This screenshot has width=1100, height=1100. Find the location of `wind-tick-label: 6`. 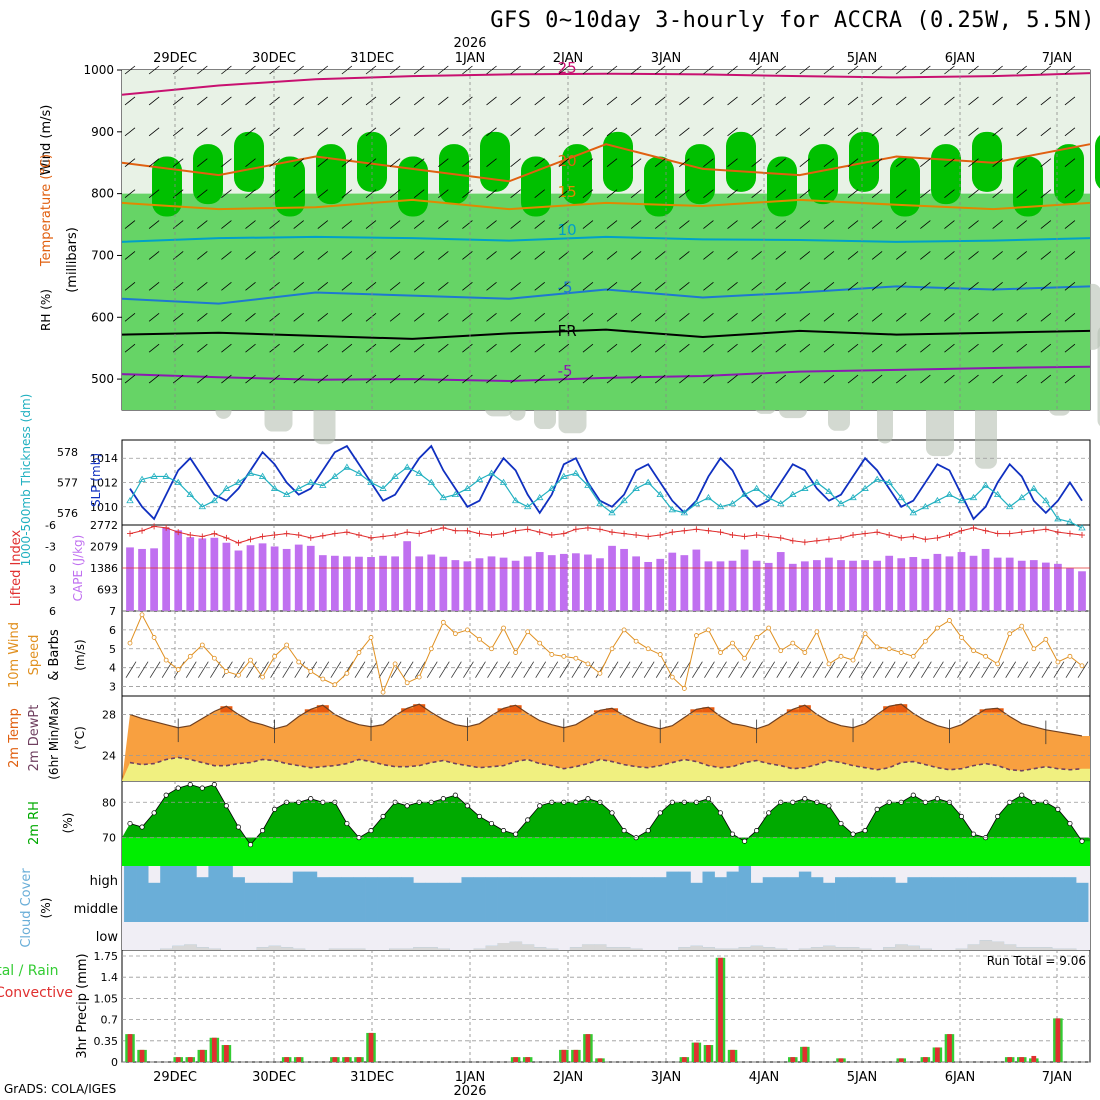

wind-tick-label: 6 is located at coordinates (112, 630).